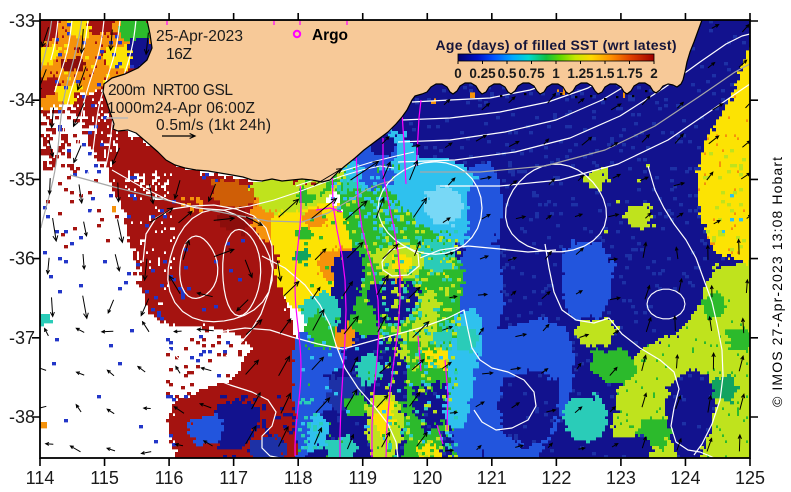  What do you see at coordinates (233, 478) in the screenshot?
I see `svg-text: 117` at bounding box center [233, 478].